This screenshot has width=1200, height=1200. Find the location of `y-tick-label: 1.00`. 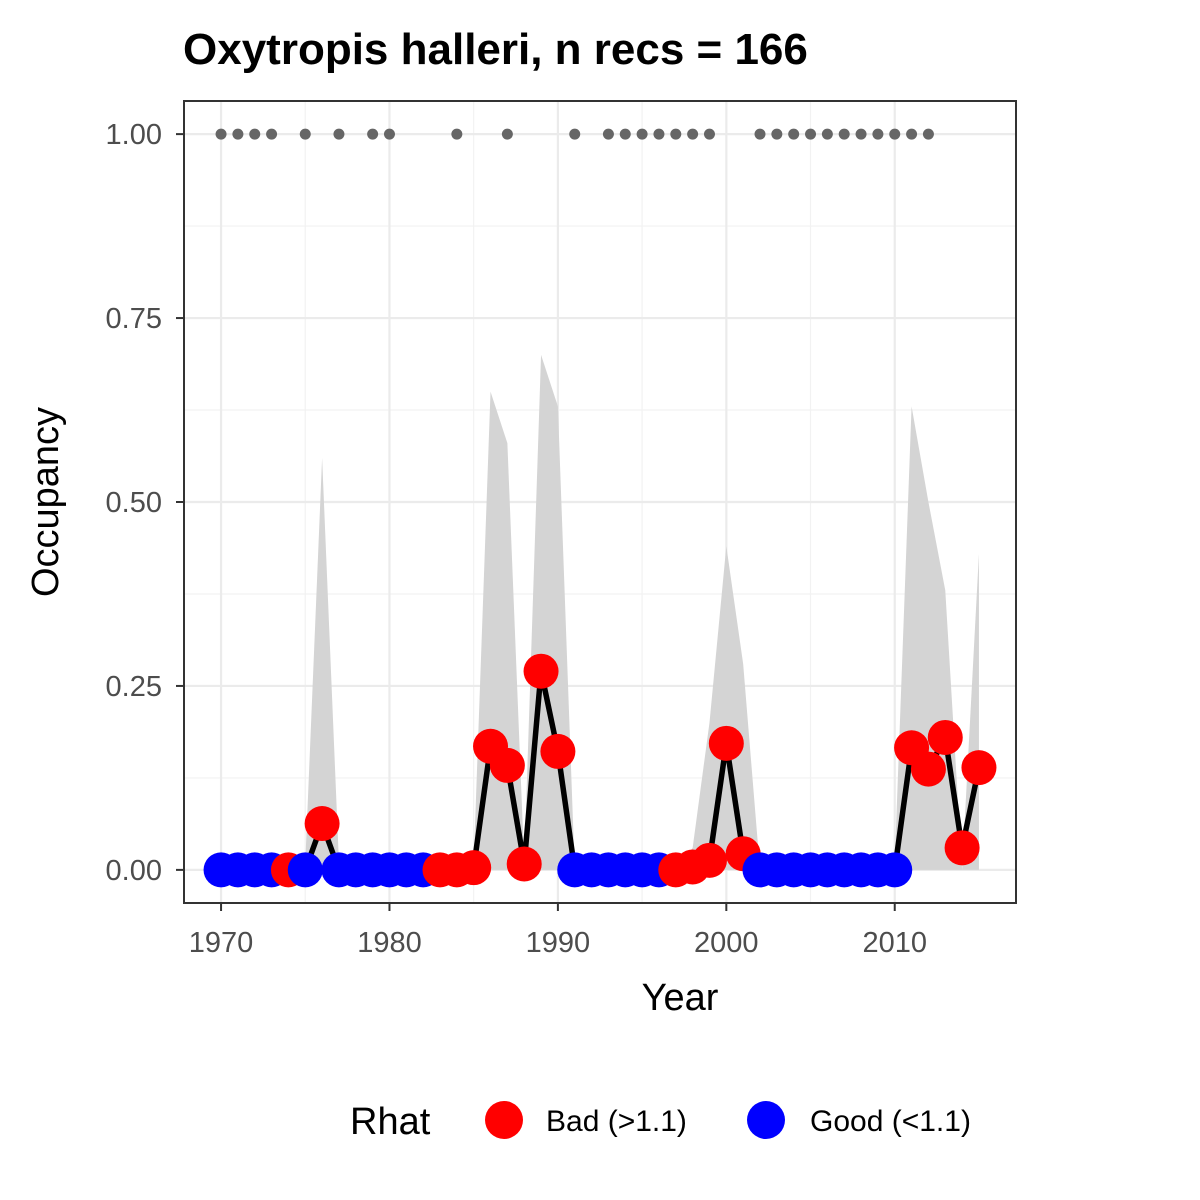

y-tick-label: 1.00 is located at coordinates (134, 135).